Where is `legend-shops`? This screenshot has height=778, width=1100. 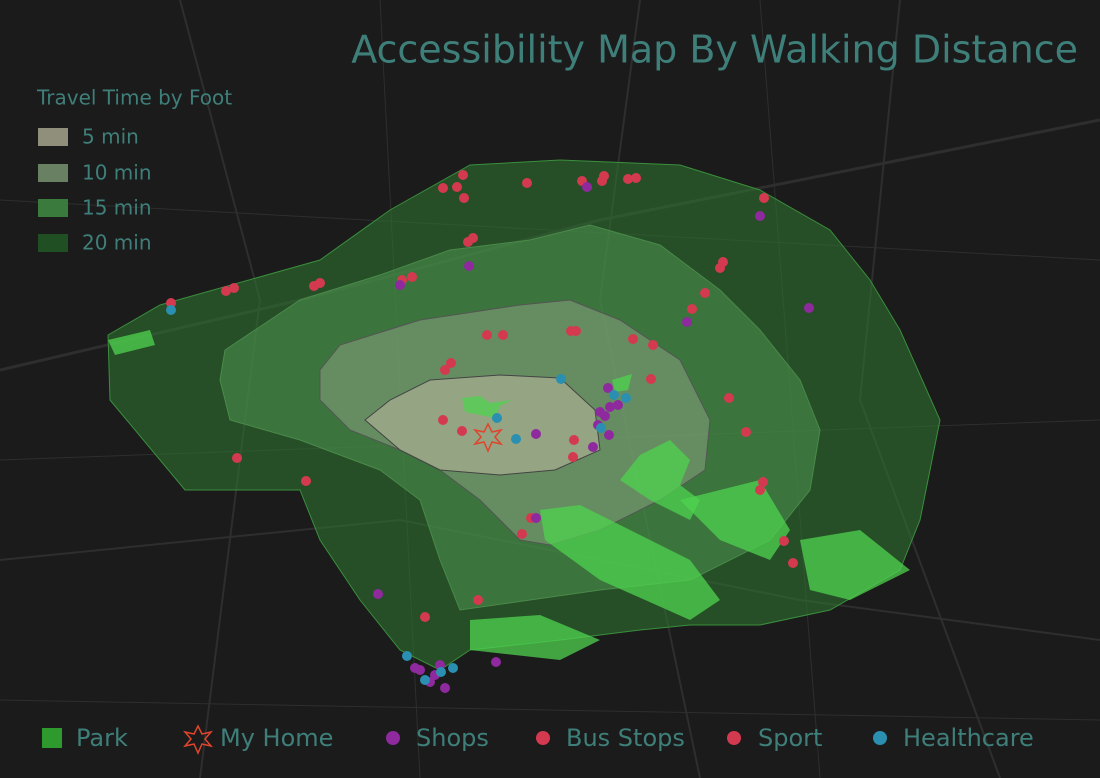
legend-shops is located at coordinates (393, 738).